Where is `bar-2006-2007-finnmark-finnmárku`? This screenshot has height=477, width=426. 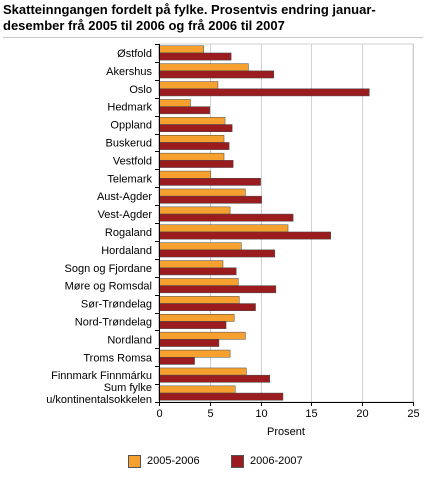 bar-2006-2007-finnmark-finnmárku is located at coordinates (214, 378).